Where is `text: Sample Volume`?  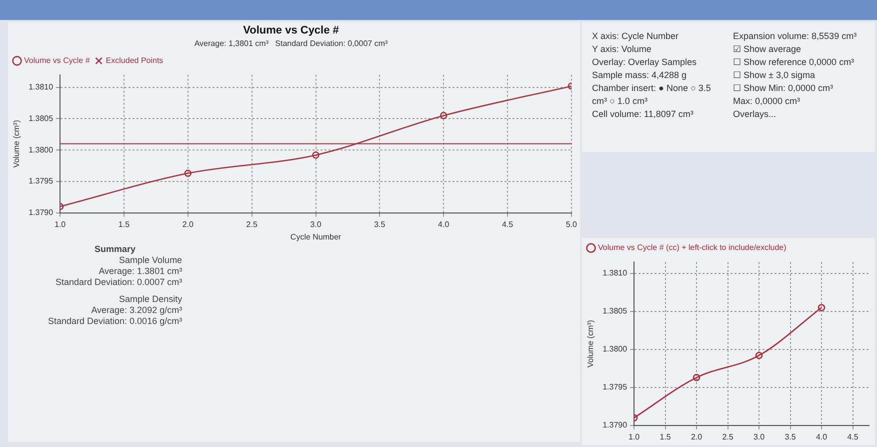
text: Sample Volume is located at coordinates (150, 260).